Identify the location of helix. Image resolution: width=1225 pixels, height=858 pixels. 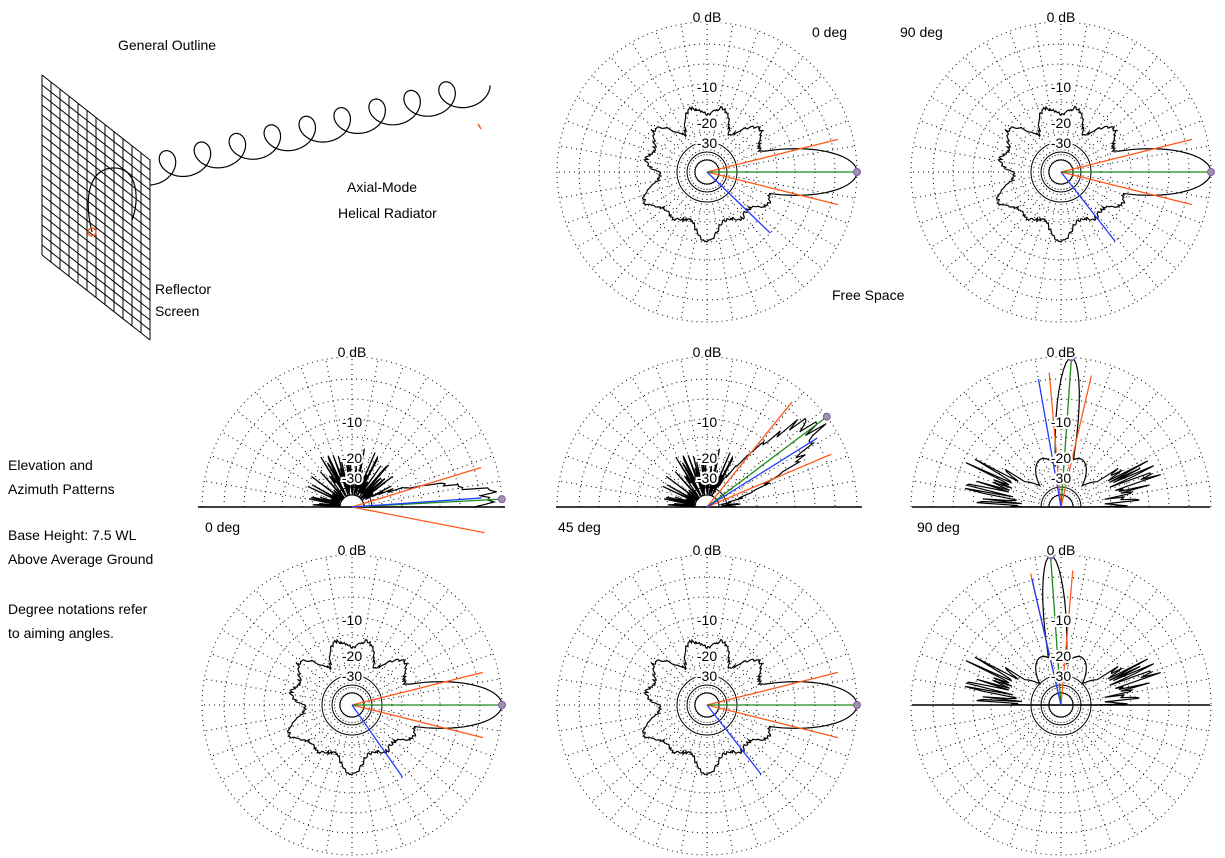
(320, 133).